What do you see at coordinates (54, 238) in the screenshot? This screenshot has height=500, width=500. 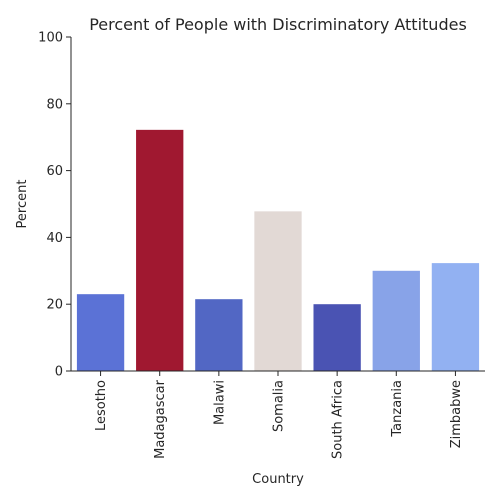 I see `y-tick-label: 40` at bounding box center [54, 238].